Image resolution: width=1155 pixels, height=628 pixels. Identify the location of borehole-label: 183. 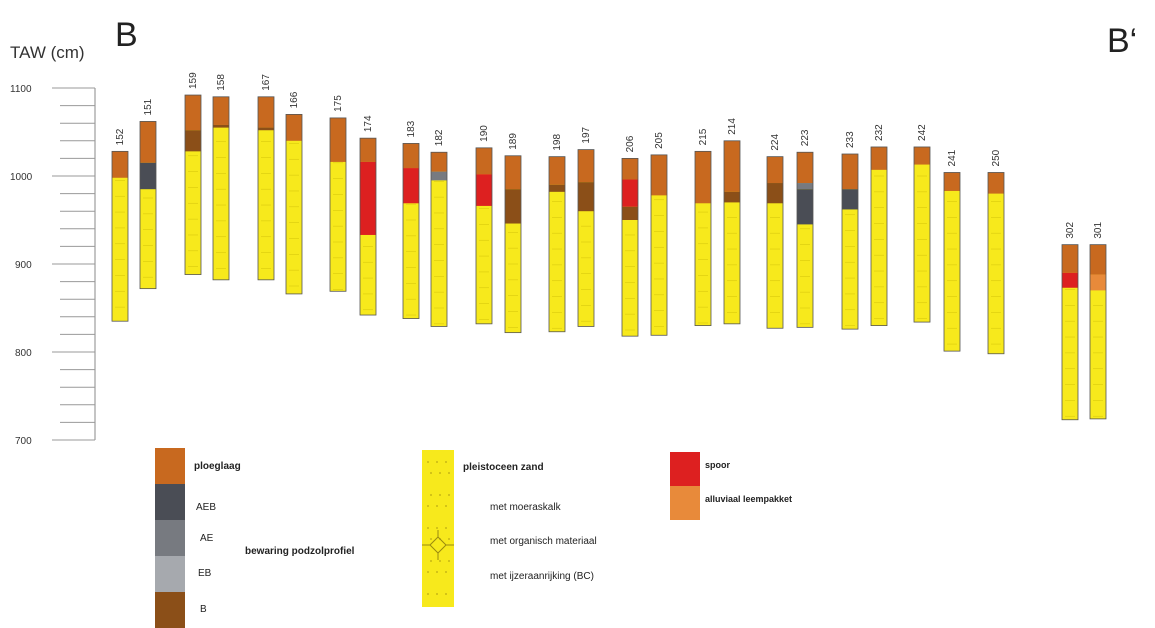
(411, 128).